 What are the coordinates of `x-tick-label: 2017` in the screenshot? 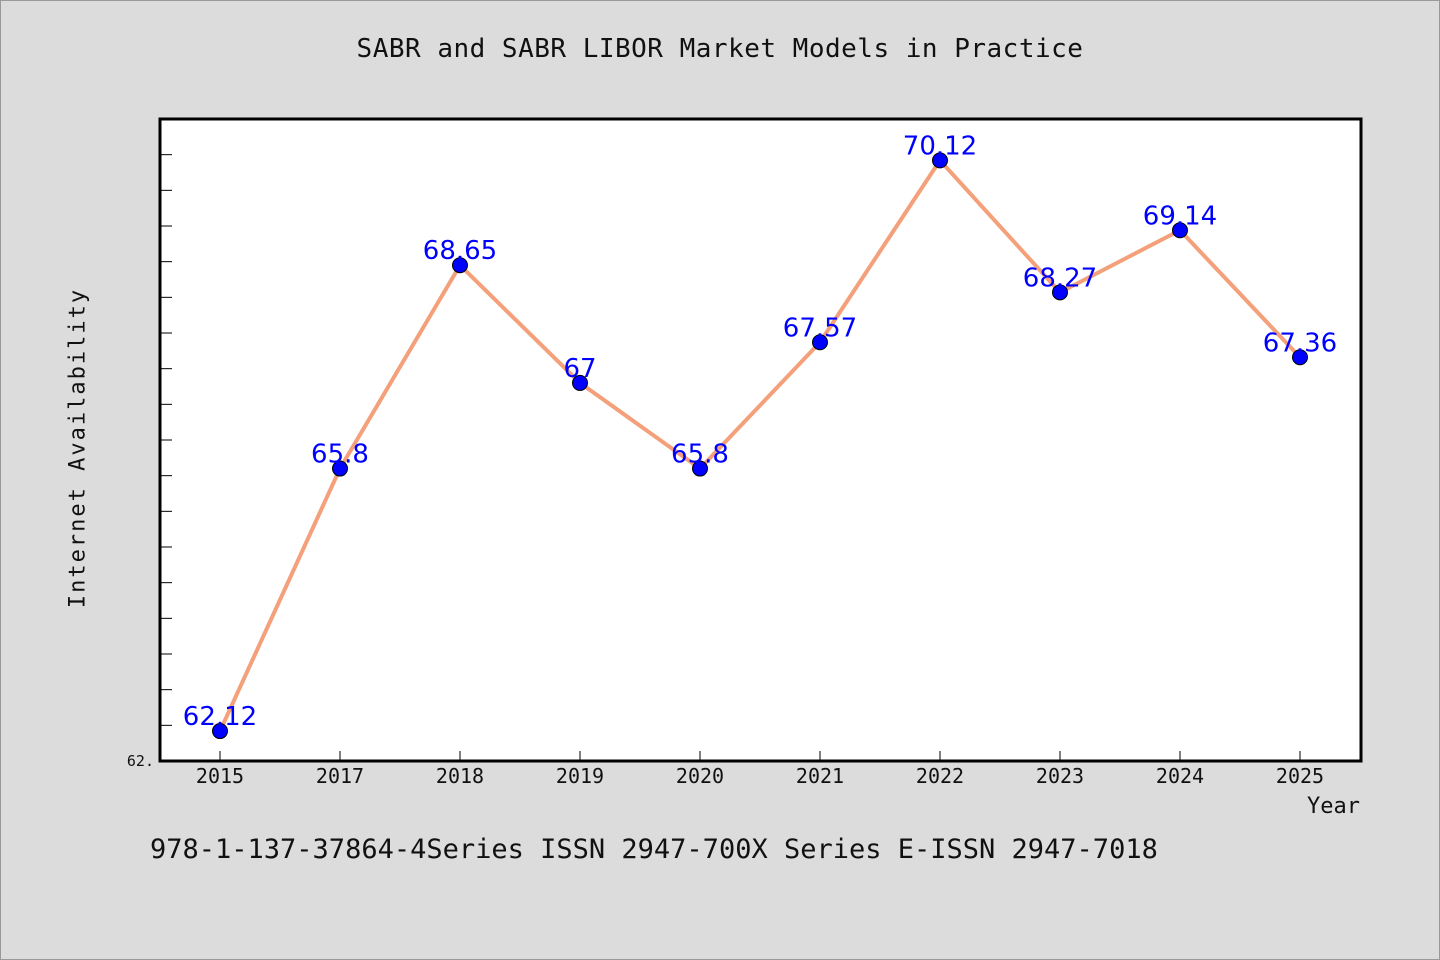 It's located at (340, 776).